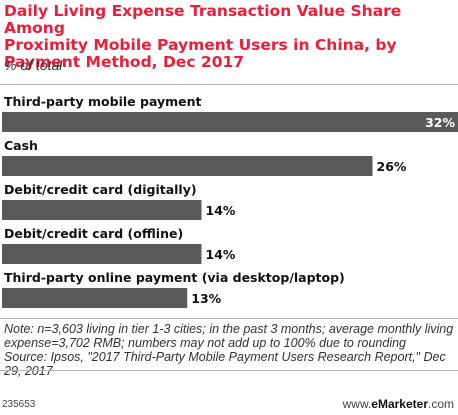  Describe the element at coordinates (206, 298) in the screenshot. I see `value-label: 13%` at that location.